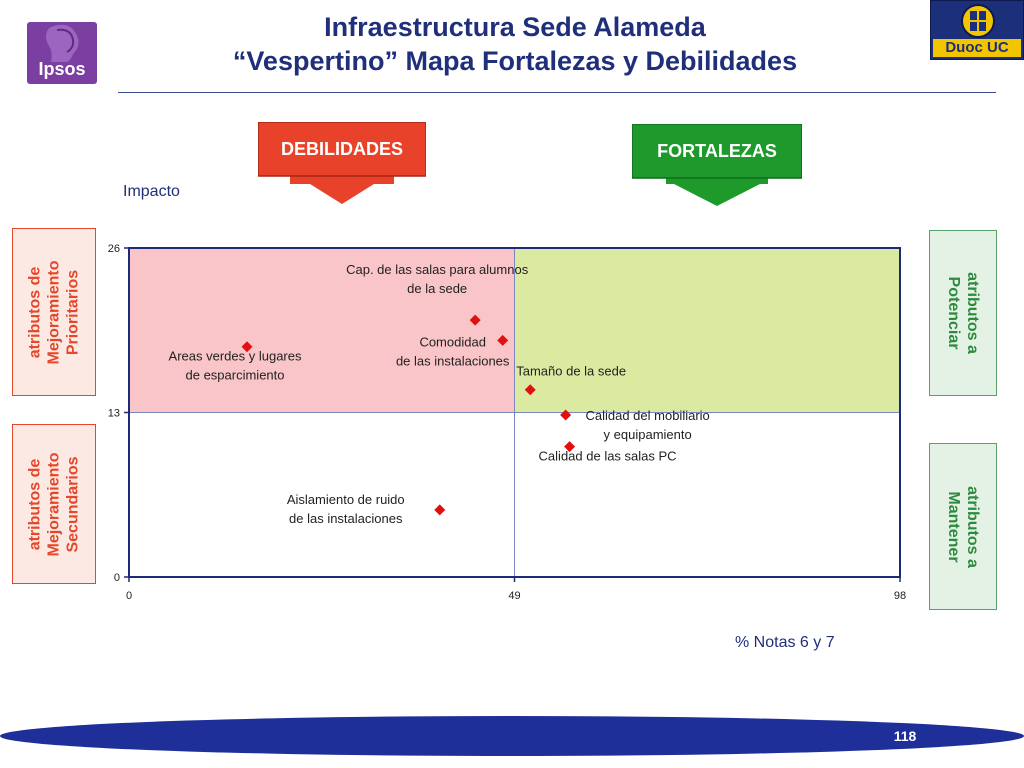 This screenshot has width=1024, height=768. Describe the element at coordinates (512, 736) in the screenshot. I see `footer-band` at that location.